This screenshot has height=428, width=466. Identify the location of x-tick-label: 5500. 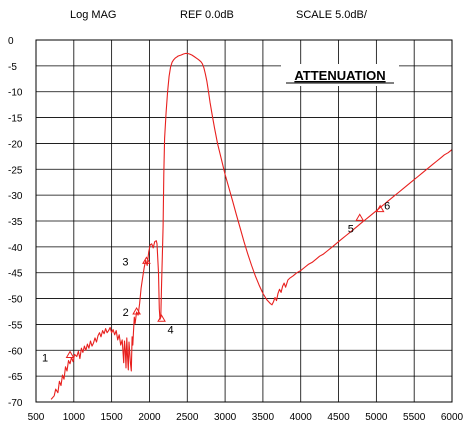
(414, 417).